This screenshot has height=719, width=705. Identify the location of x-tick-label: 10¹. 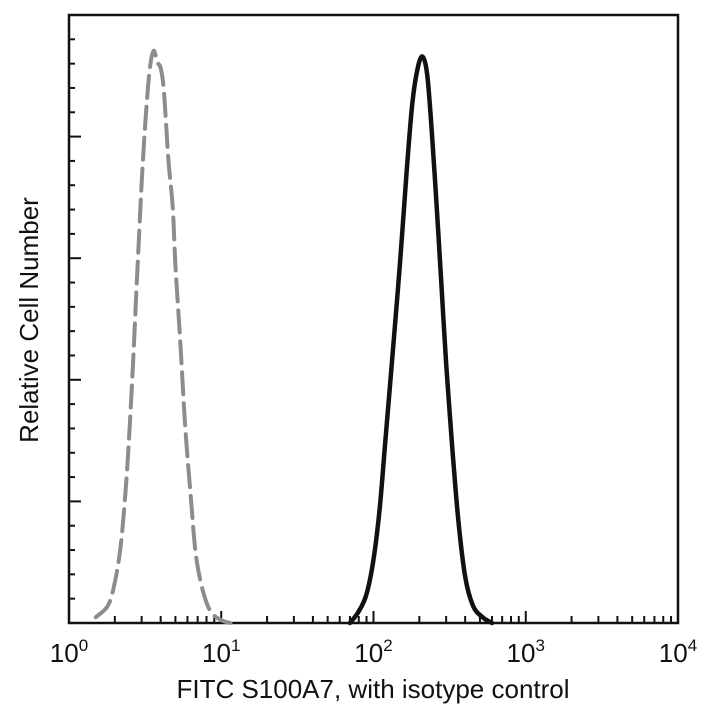
(221, 652).